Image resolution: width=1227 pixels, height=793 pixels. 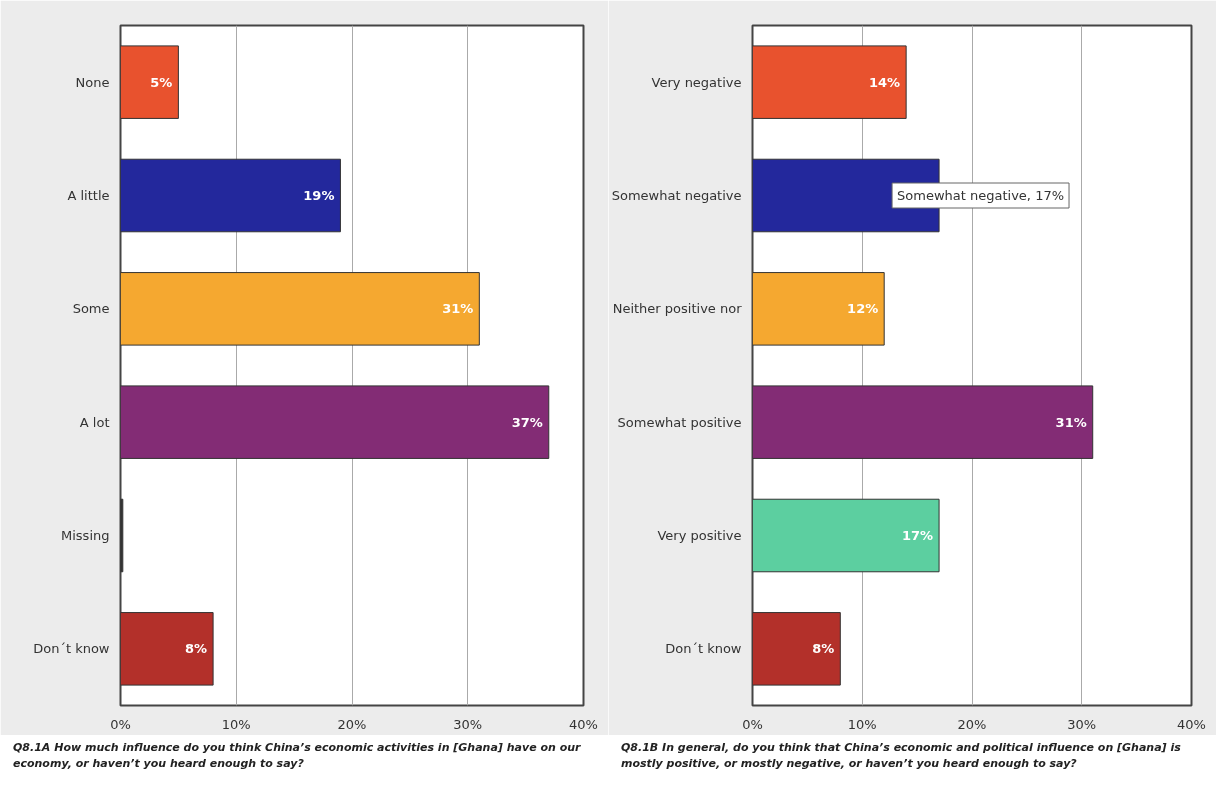 What do you see at coordinates (319, 195) in the screenshot?
I see `data-label: 19%` at bounding box center [319, 195].